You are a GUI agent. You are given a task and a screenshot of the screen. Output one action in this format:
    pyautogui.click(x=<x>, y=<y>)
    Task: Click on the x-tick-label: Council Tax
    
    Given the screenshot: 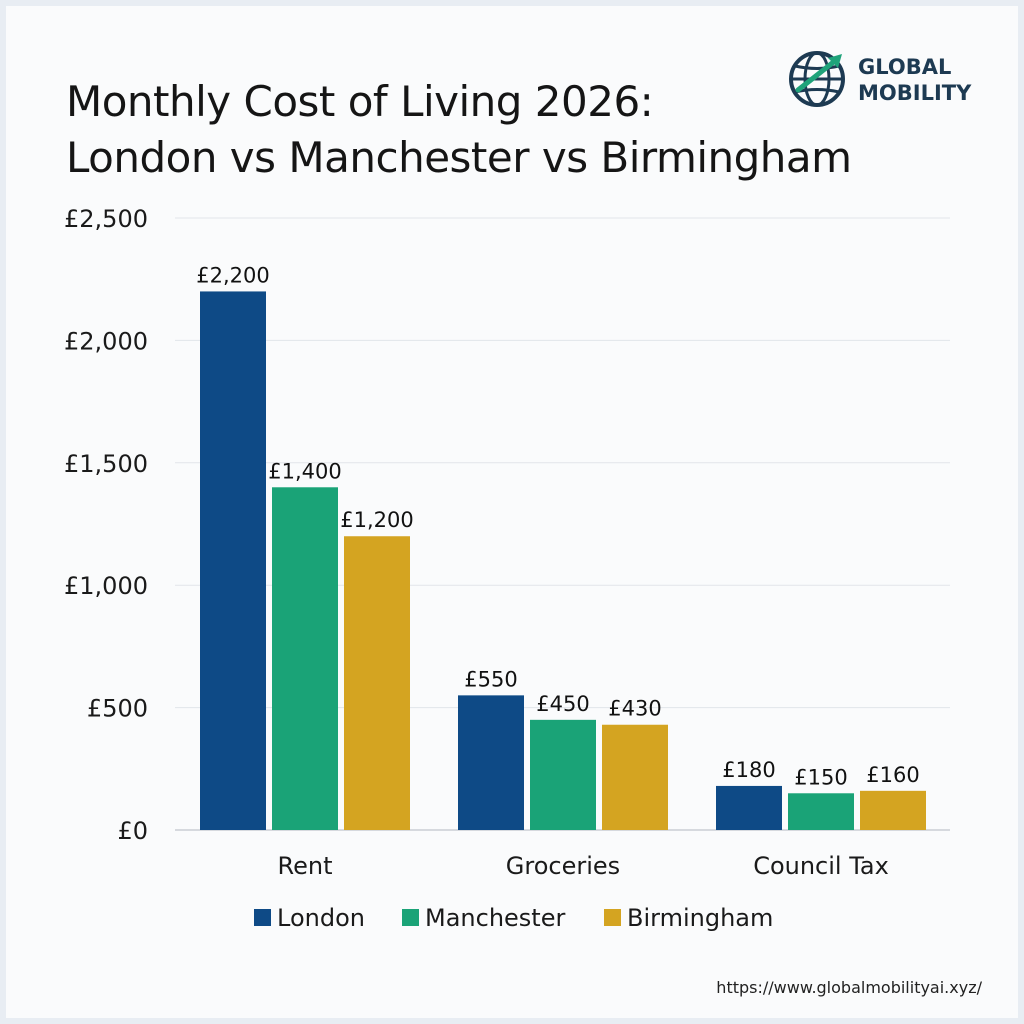 What is the action you would take?
    pyautogui.click(x=821, y=866)
    